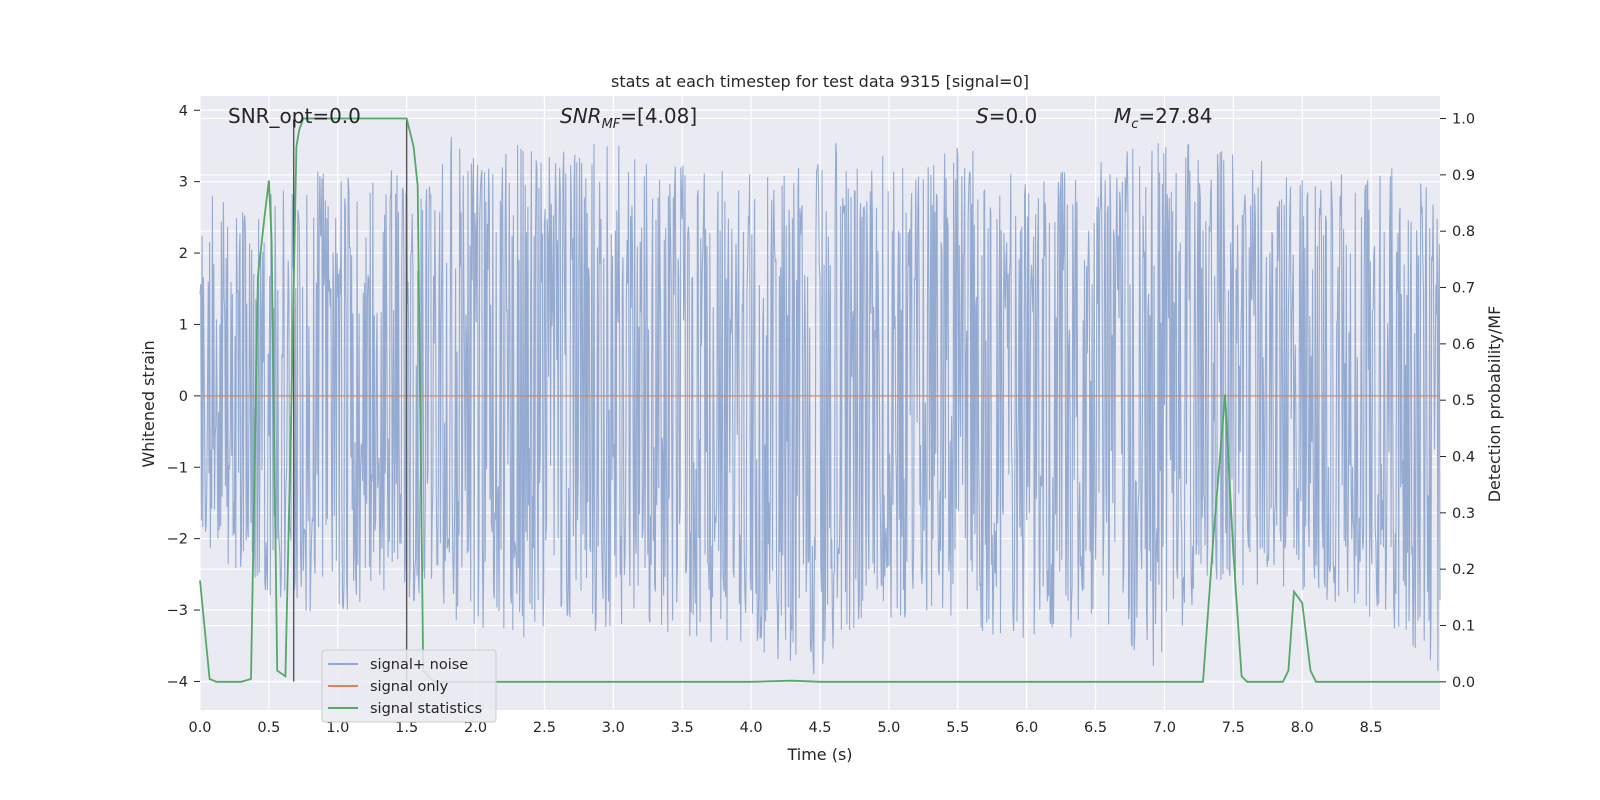  What do you see at coordinates (177, 540) in the screenshot?
I see `y-tick-label: −2` at bounding box center [177, 540].